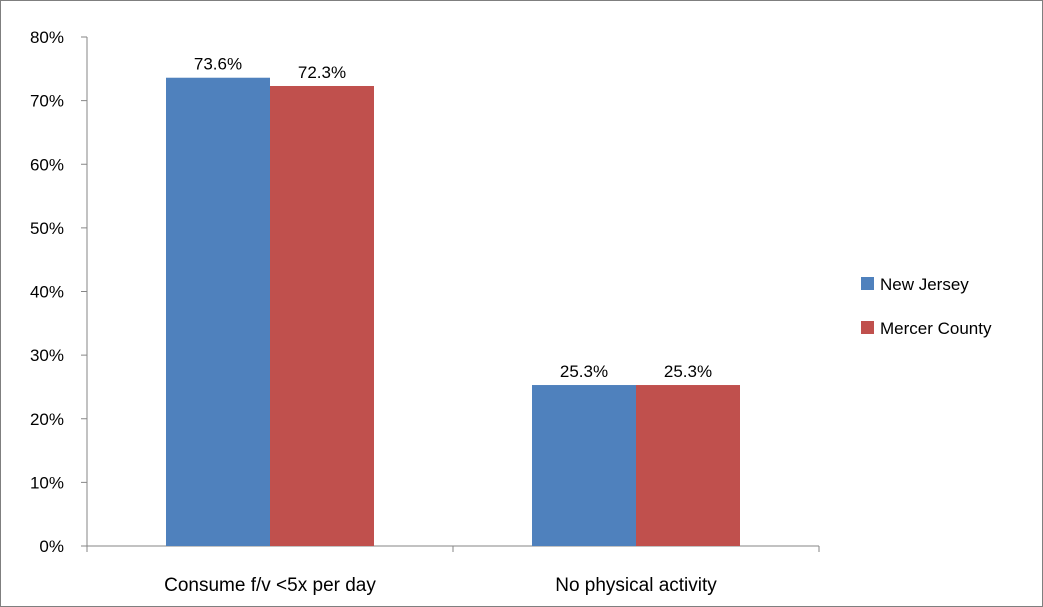 The image size is (1043, 607). What do you see at coordinates (47, 228) in the screenshot?
I see `y-tick-label: 50%` at bounding box center [47, 228].